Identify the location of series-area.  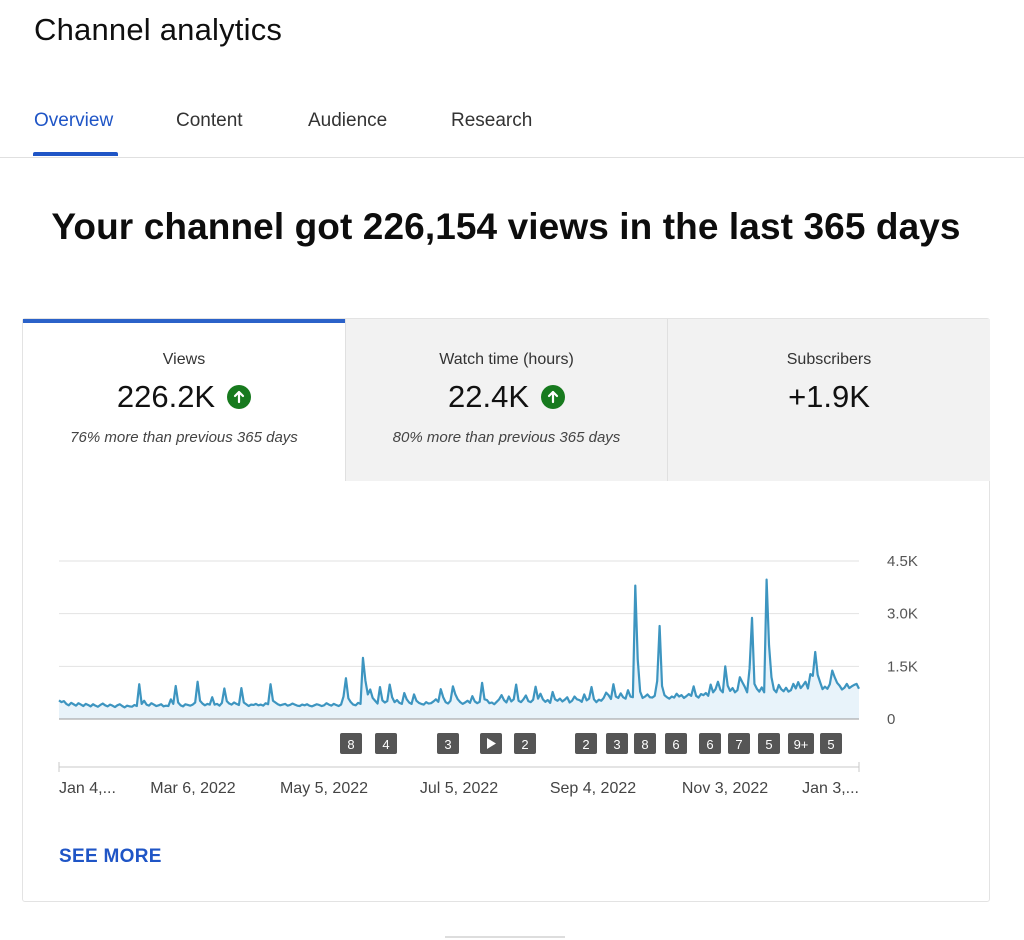
(459, 649).